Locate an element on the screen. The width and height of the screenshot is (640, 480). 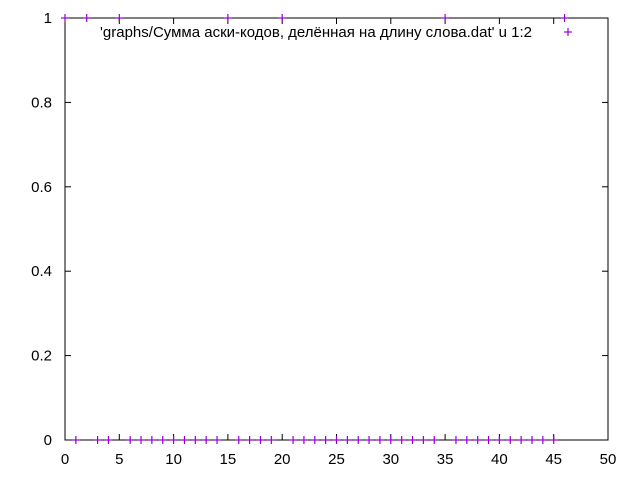
y-tick-label: 0.4 is located at coordinates (41, 271).